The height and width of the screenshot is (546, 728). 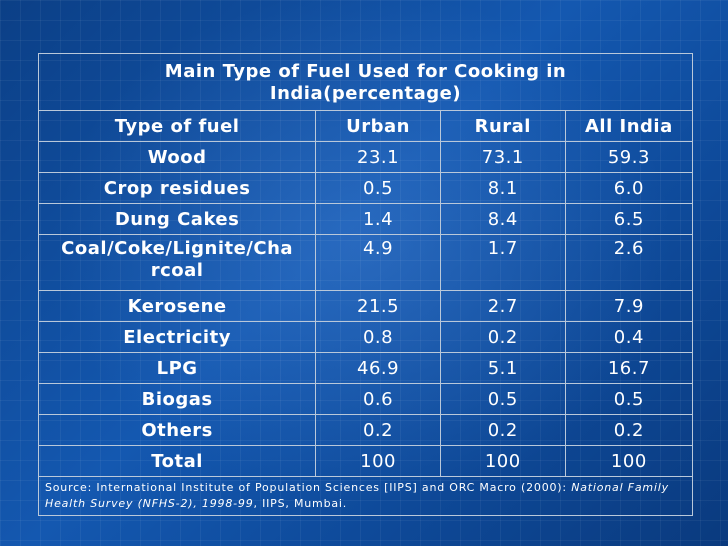 I want to click on table-row: Dung Cakes 1.4 8.4 6.5, so click(x=365, y=219).